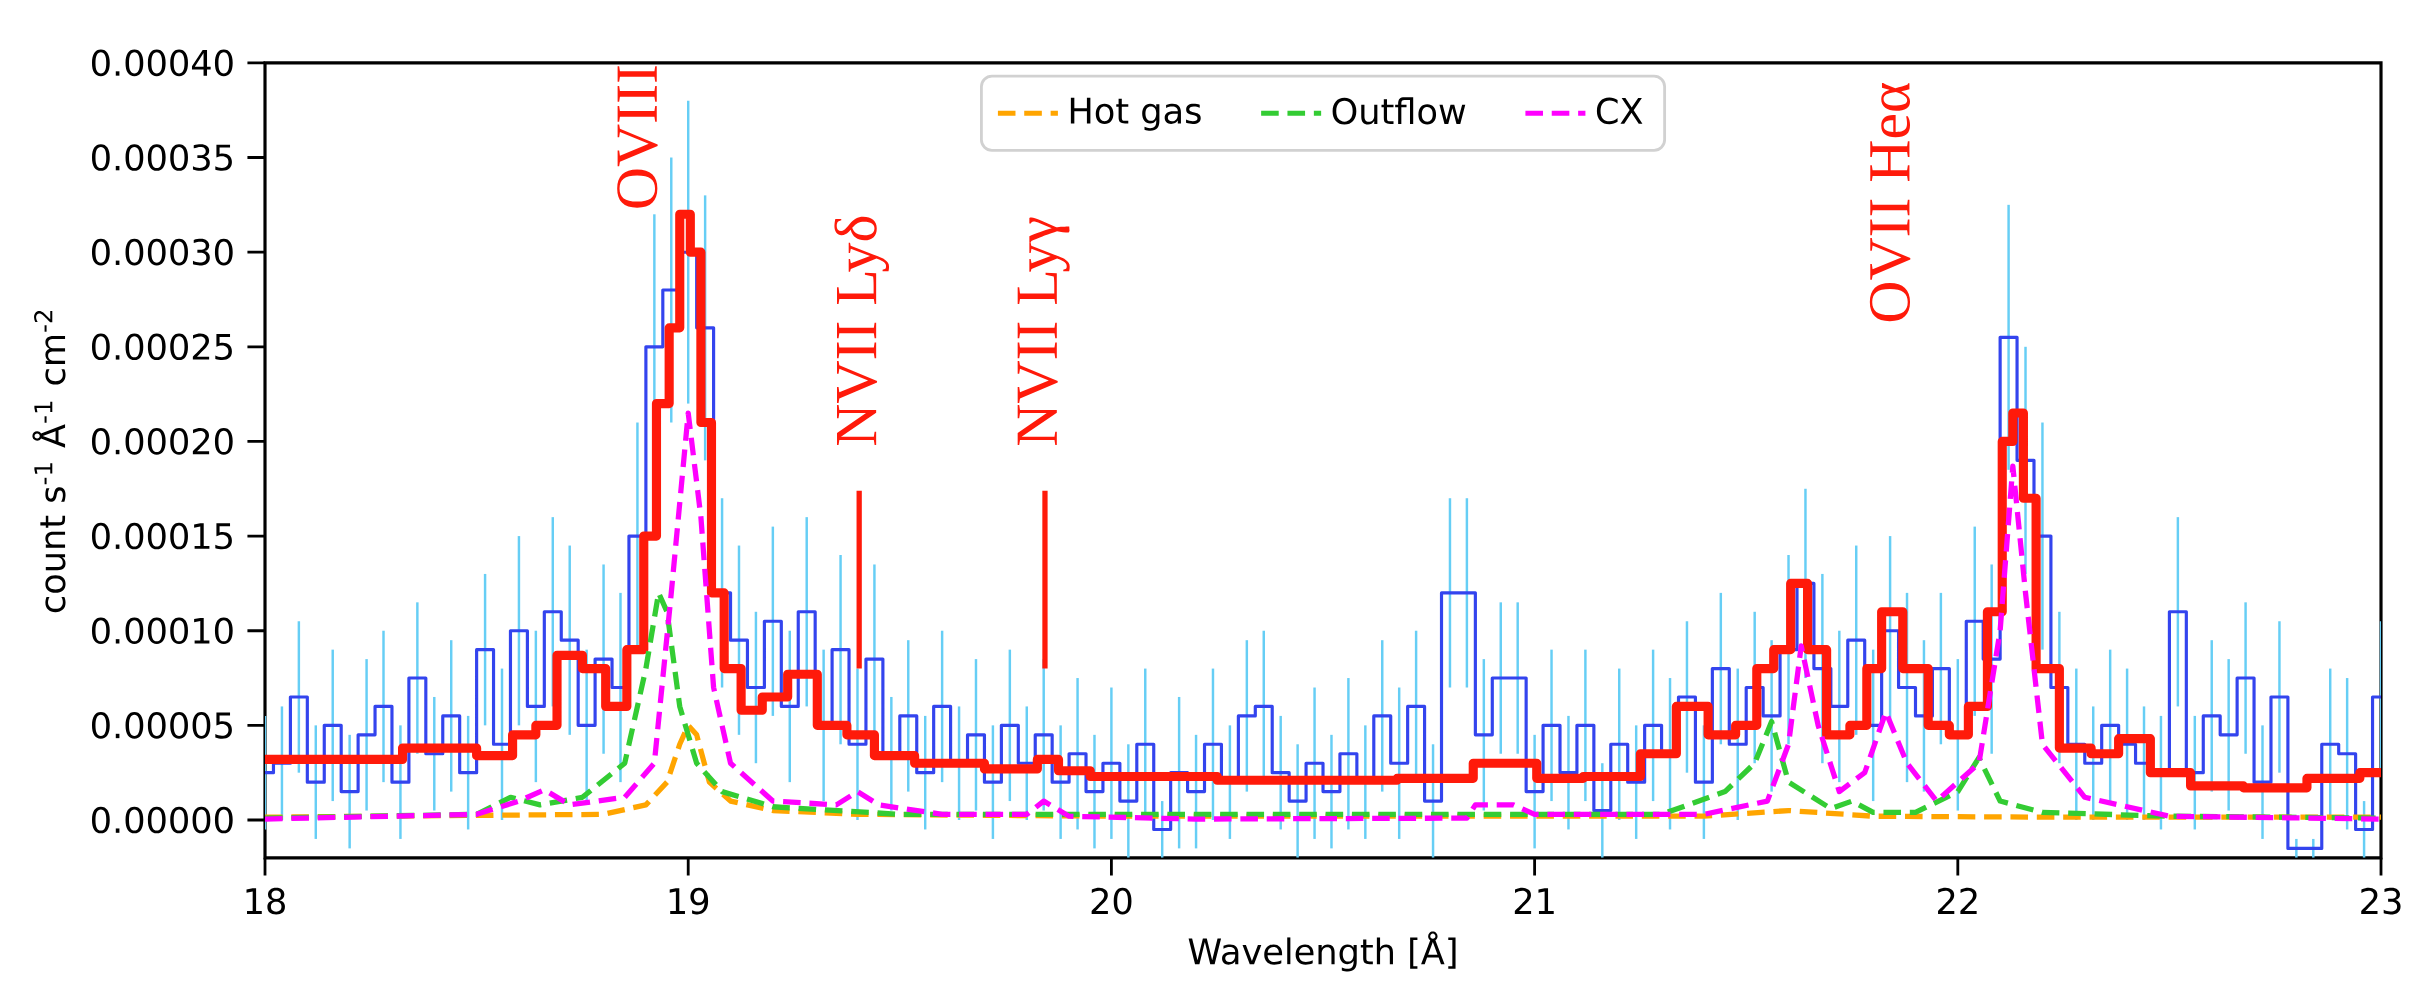 The image size is (2413, 995). Describe the element at coordinates (1322, 951) in the screenshot. I see `x-axis-title: Wavelength [Å]` at that location.